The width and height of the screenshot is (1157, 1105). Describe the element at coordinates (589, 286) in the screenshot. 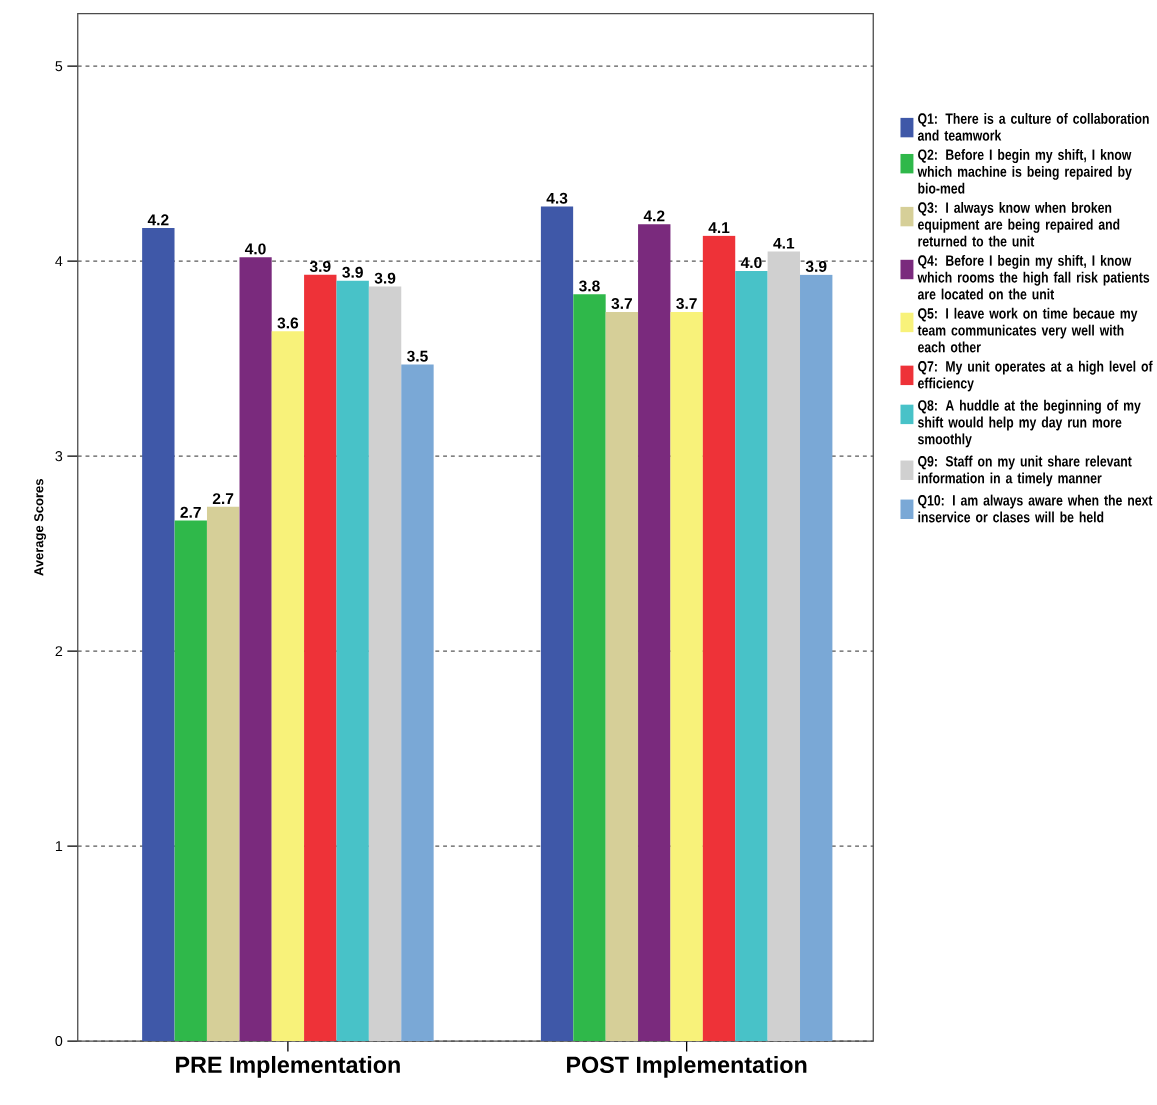

I see `data-label: 3.8` at that location.